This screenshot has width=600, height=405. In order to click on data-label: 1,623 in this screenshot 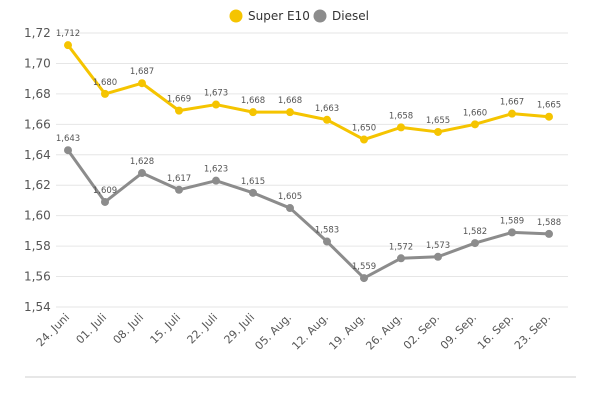, I will do `click(216, 170)`.